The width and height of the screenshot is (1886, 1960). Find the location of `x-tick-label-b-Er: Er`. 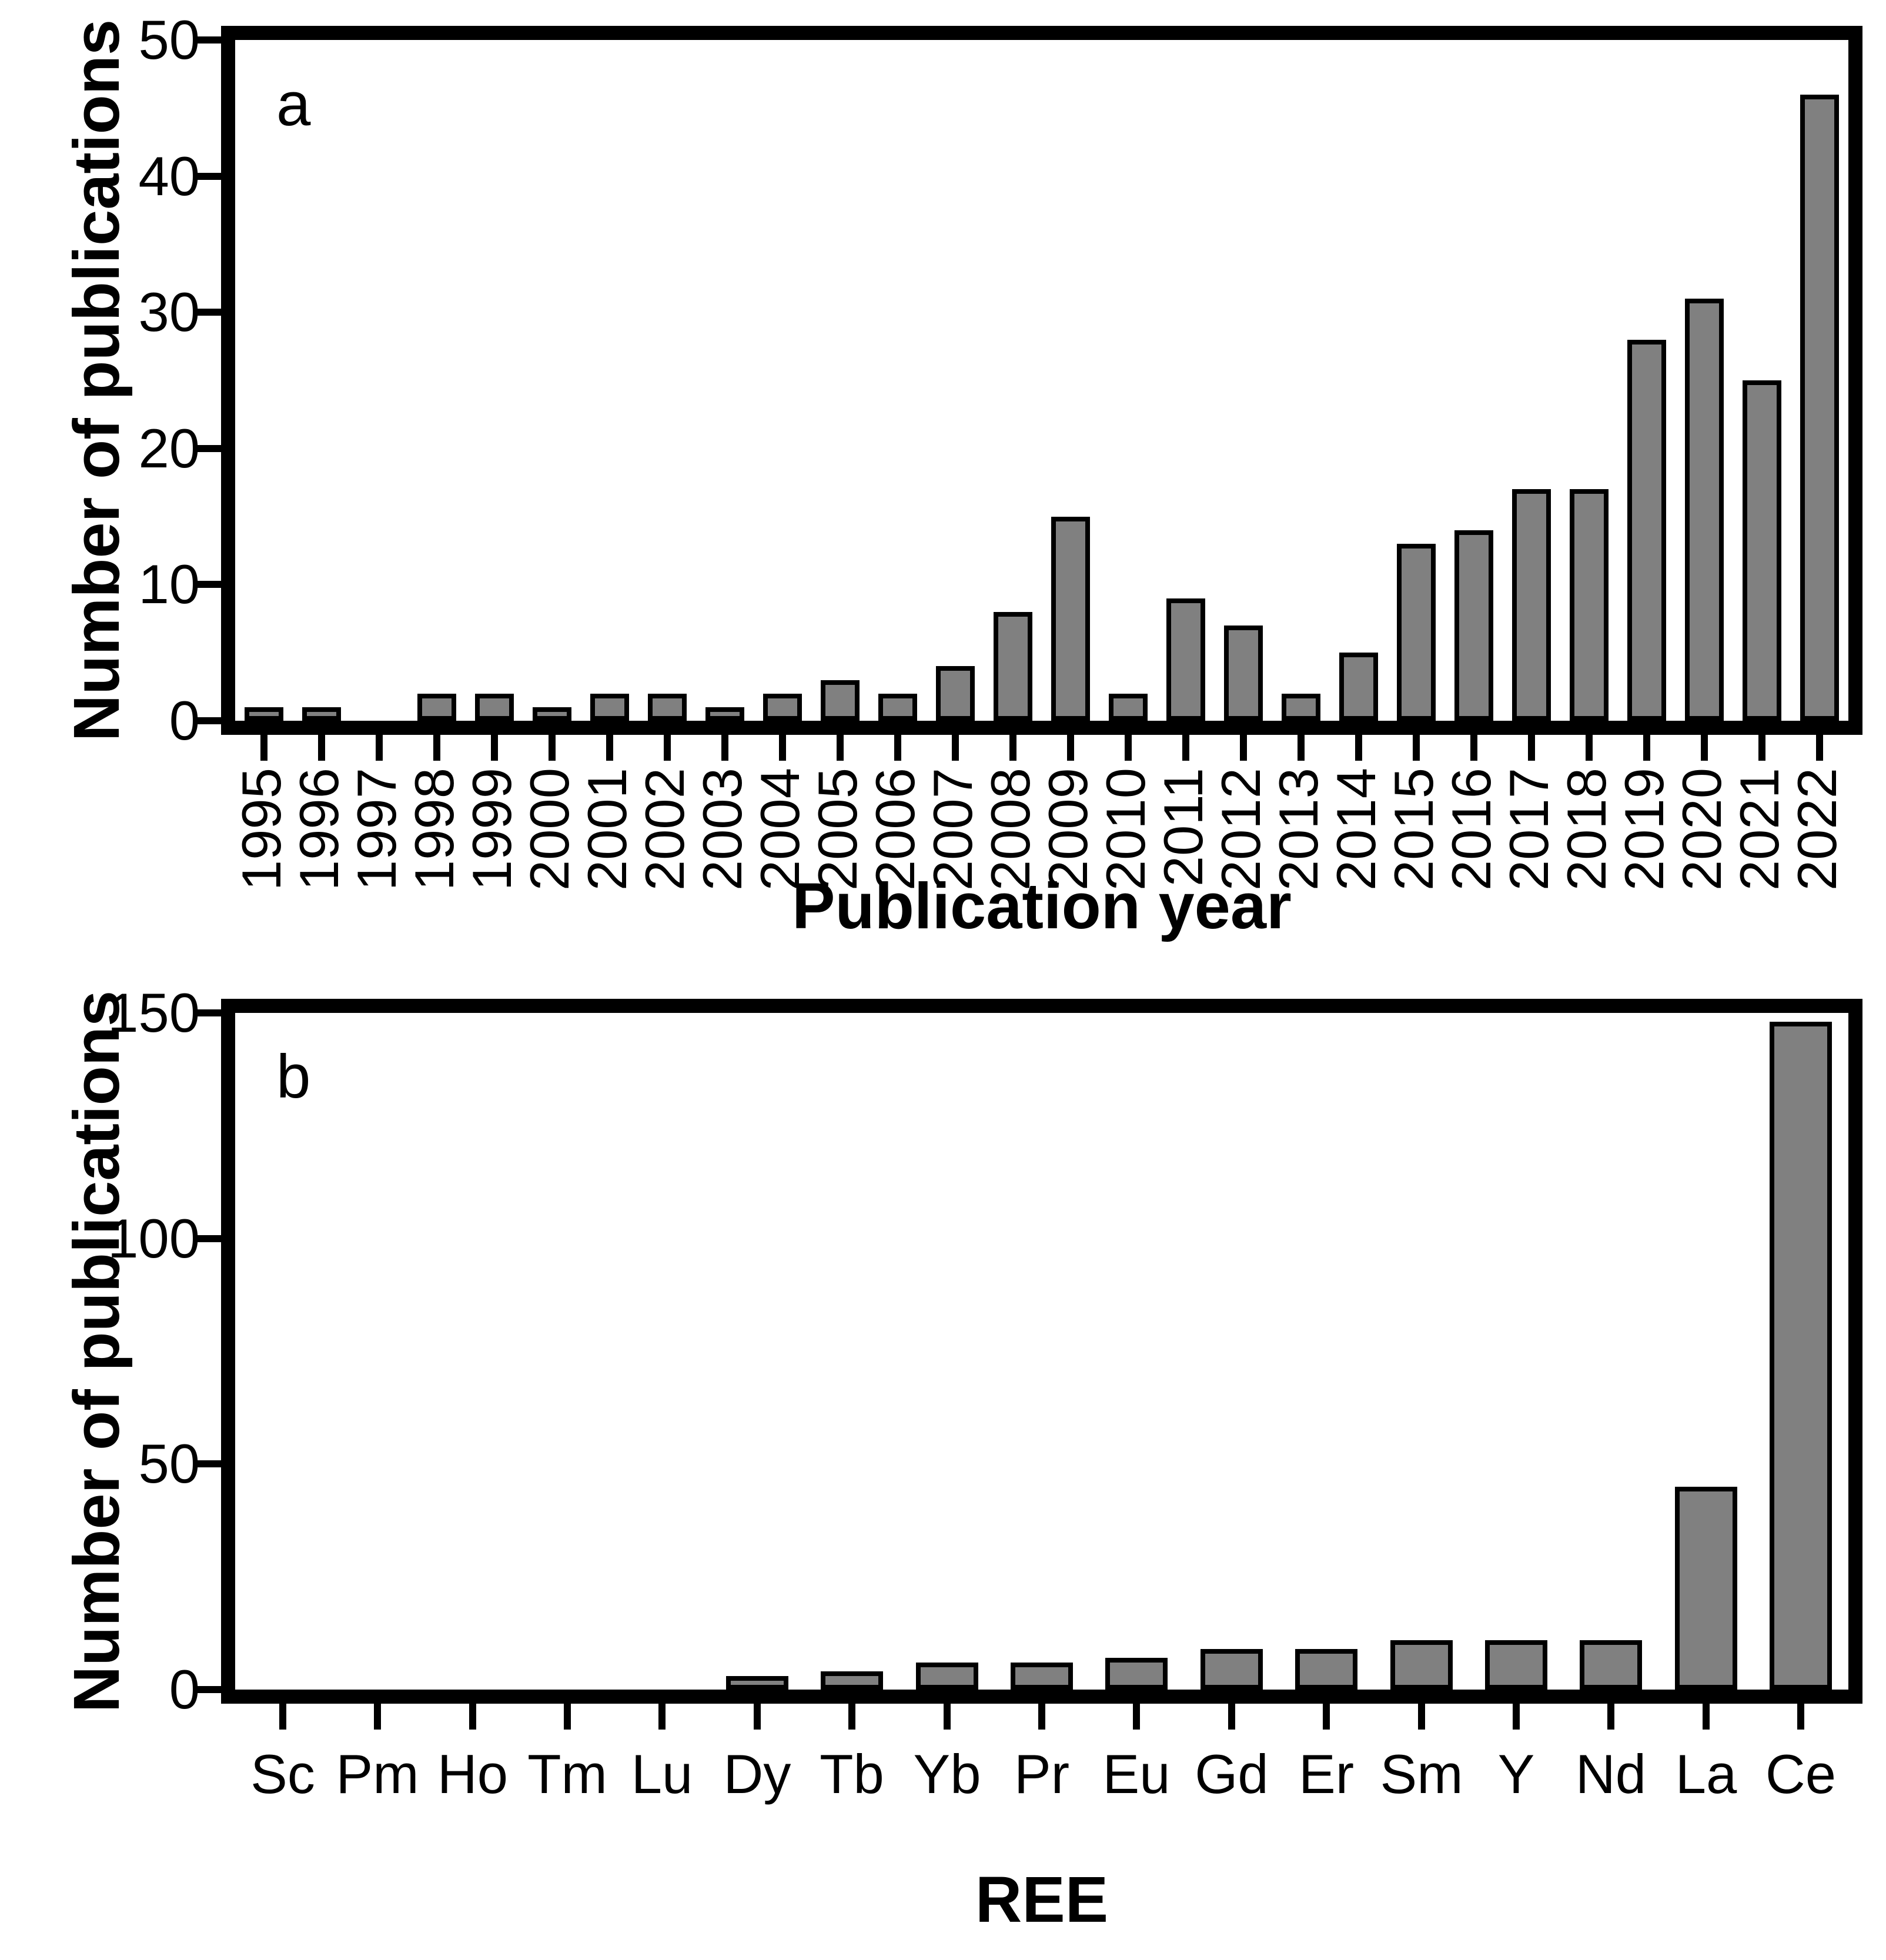

x-tick-label-b-Er: Er is located at coordinates (1326, 1774).